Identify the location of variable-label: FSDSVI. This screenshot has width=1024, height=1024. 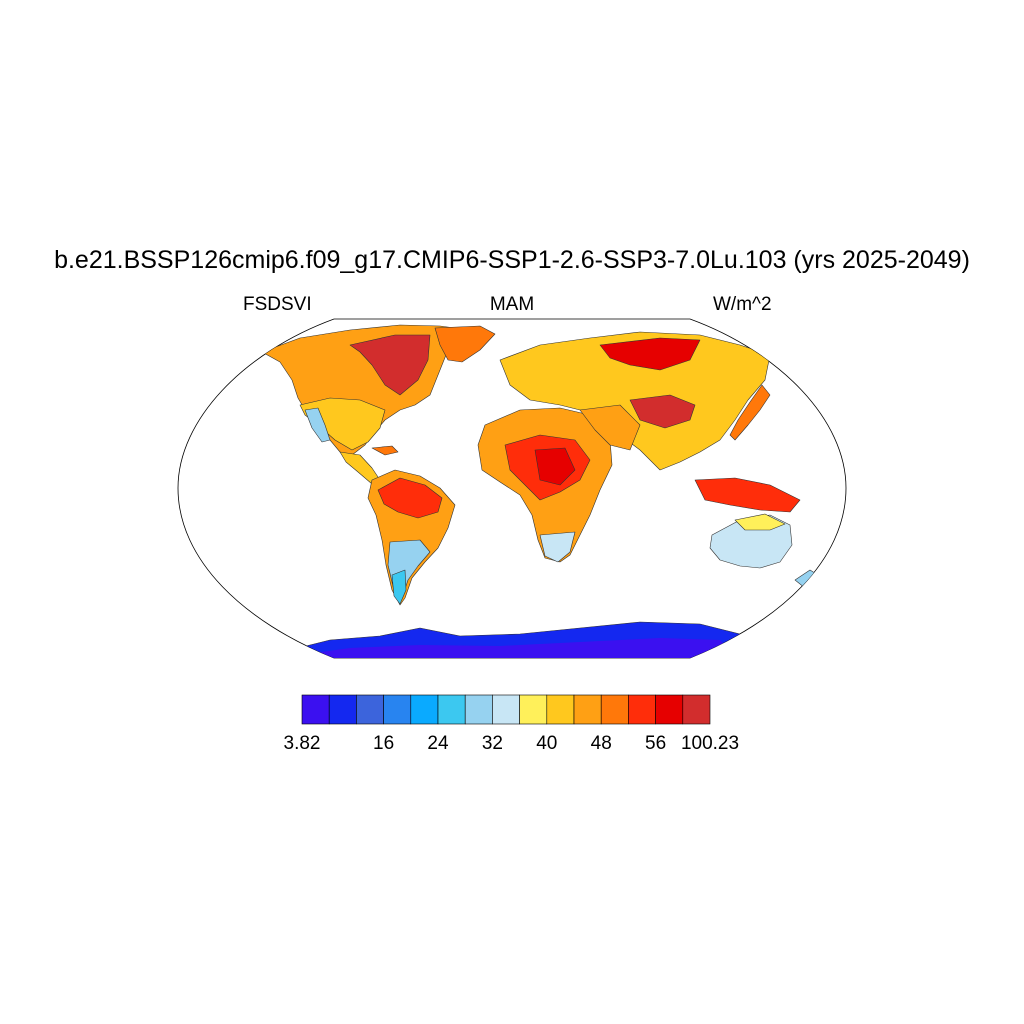
(277, 304).